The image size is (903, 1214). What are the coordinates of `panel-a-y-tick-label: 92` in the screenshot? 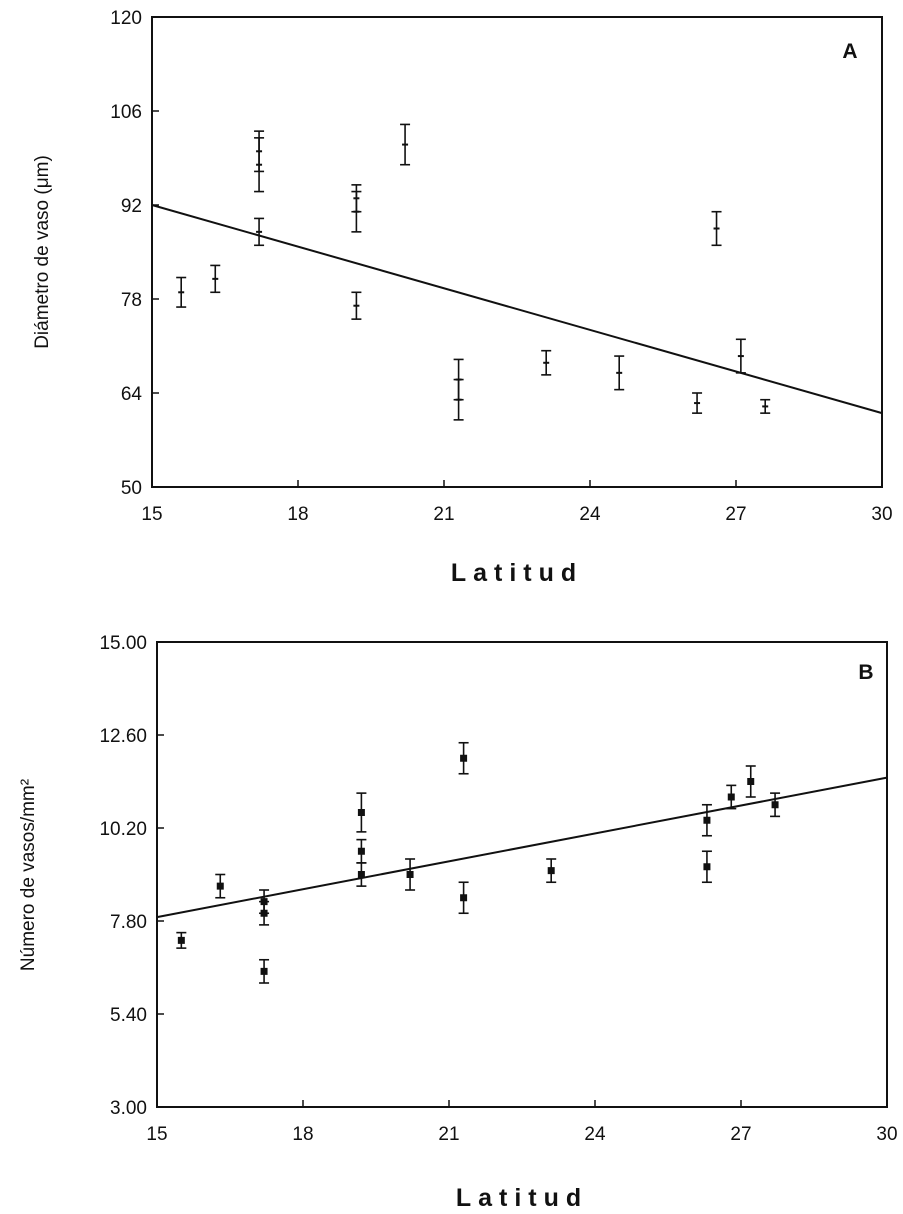 It's located at (131, 206).